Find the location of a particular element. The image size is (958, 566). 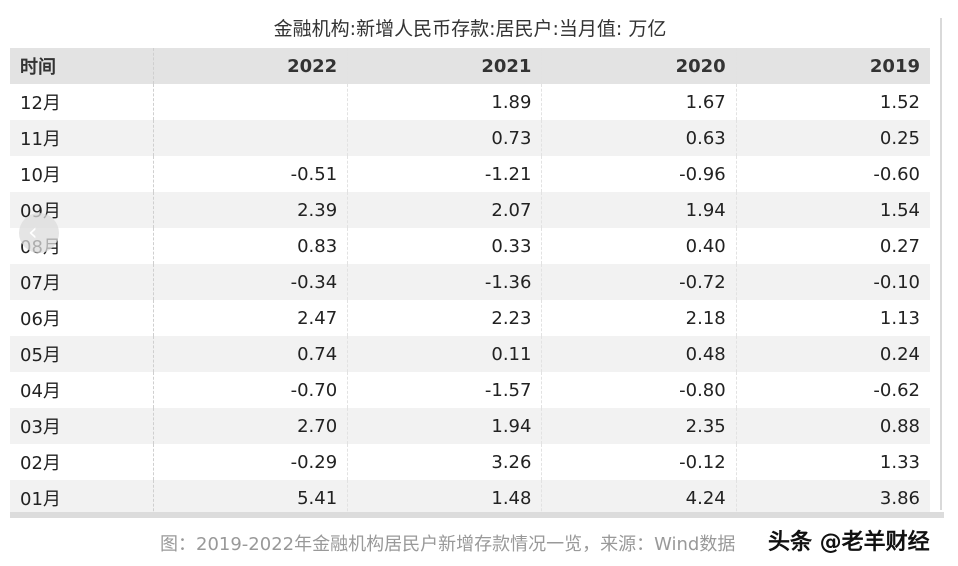

row-label: 01月 is located at coordinates (82, 498).